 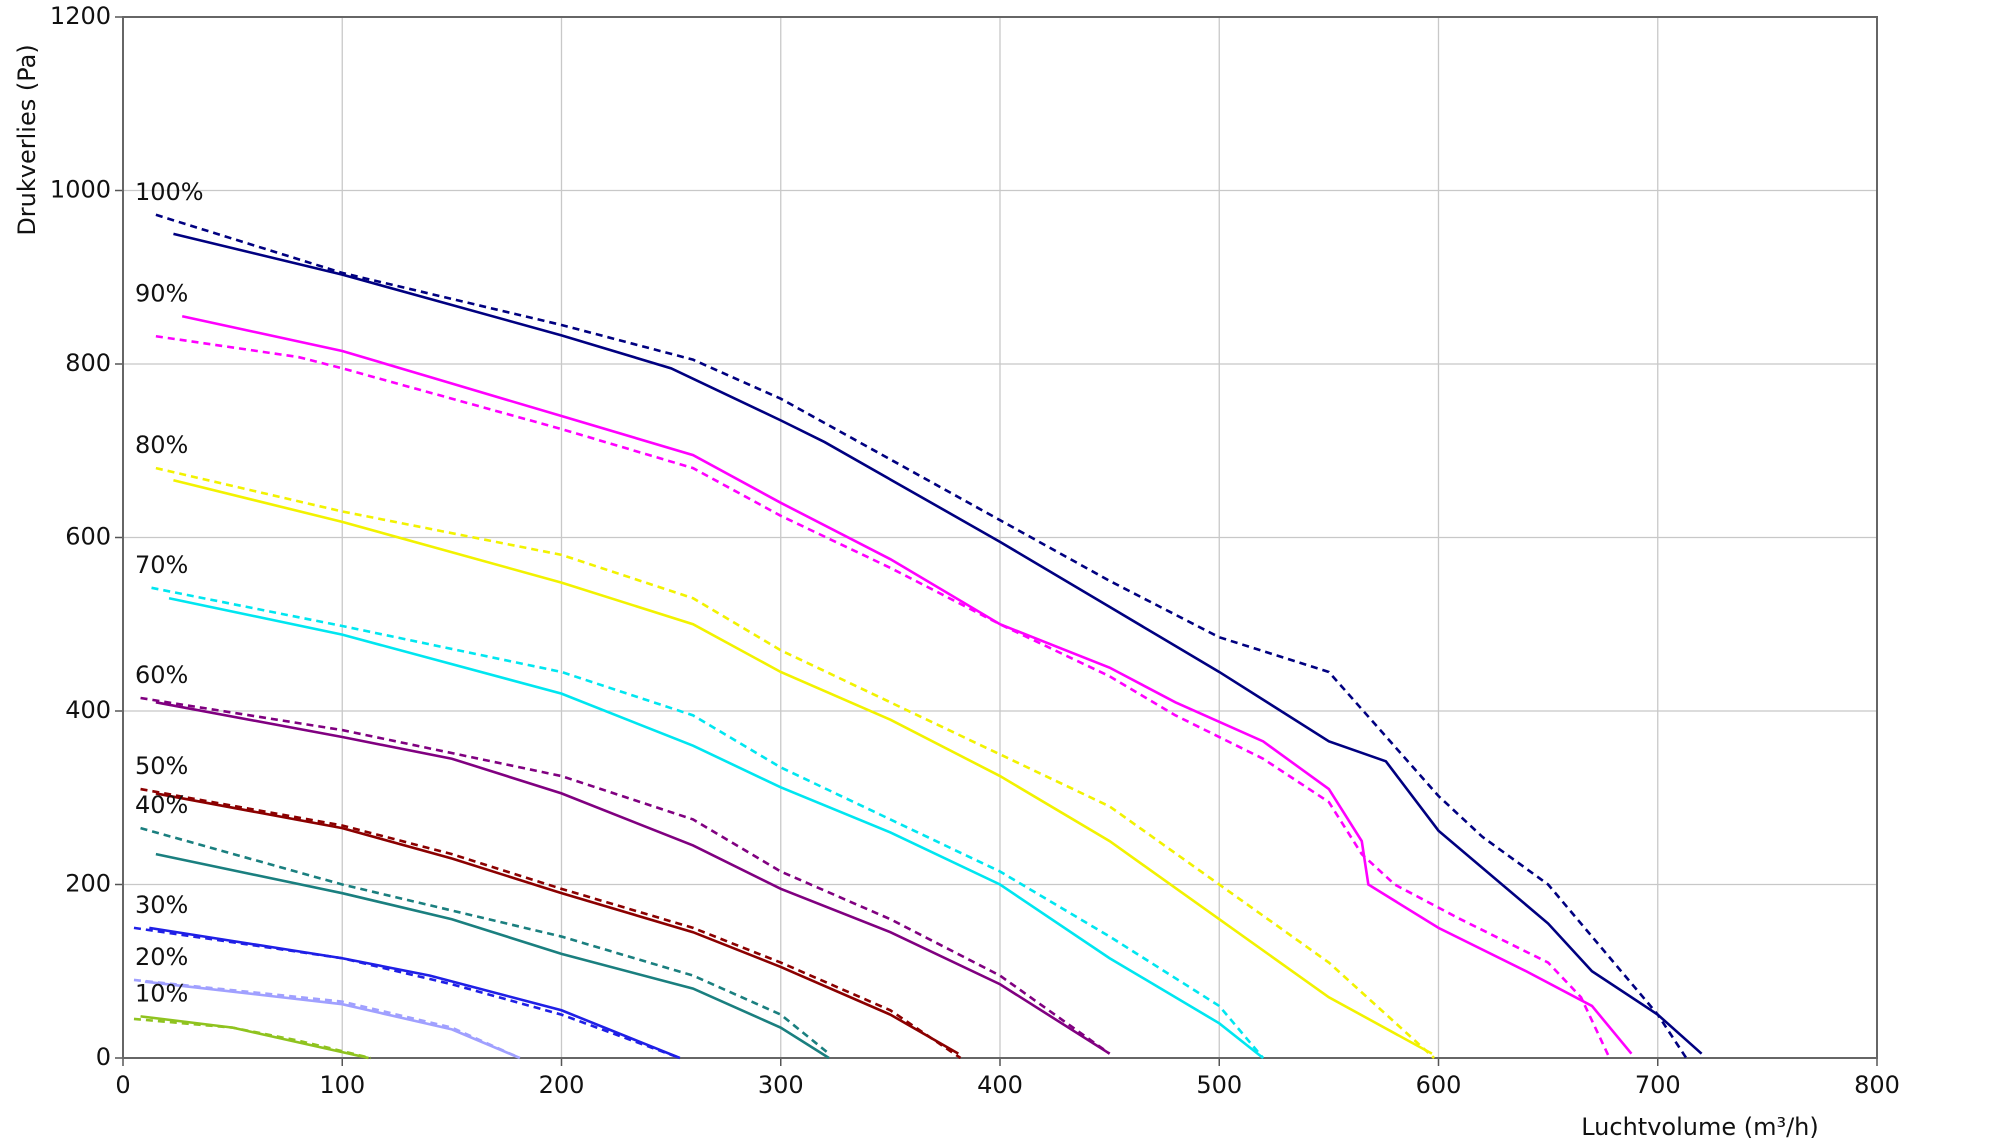 What do you see at coordinates (103, 1057) in the screenshot?
I see `y-tick-label: 0` at bounding box center [103, 1057].